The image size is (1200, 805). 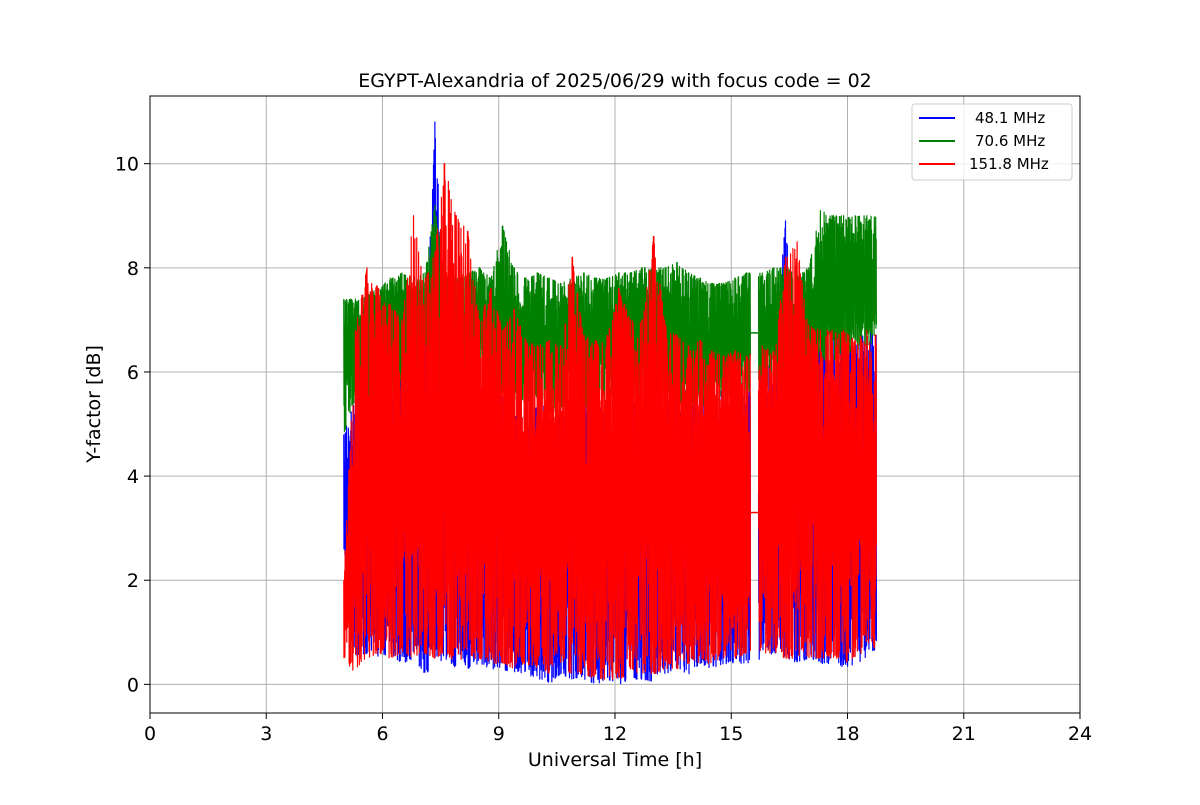 I want to click on x-tick-label: 12, so click(x=615, y=734).